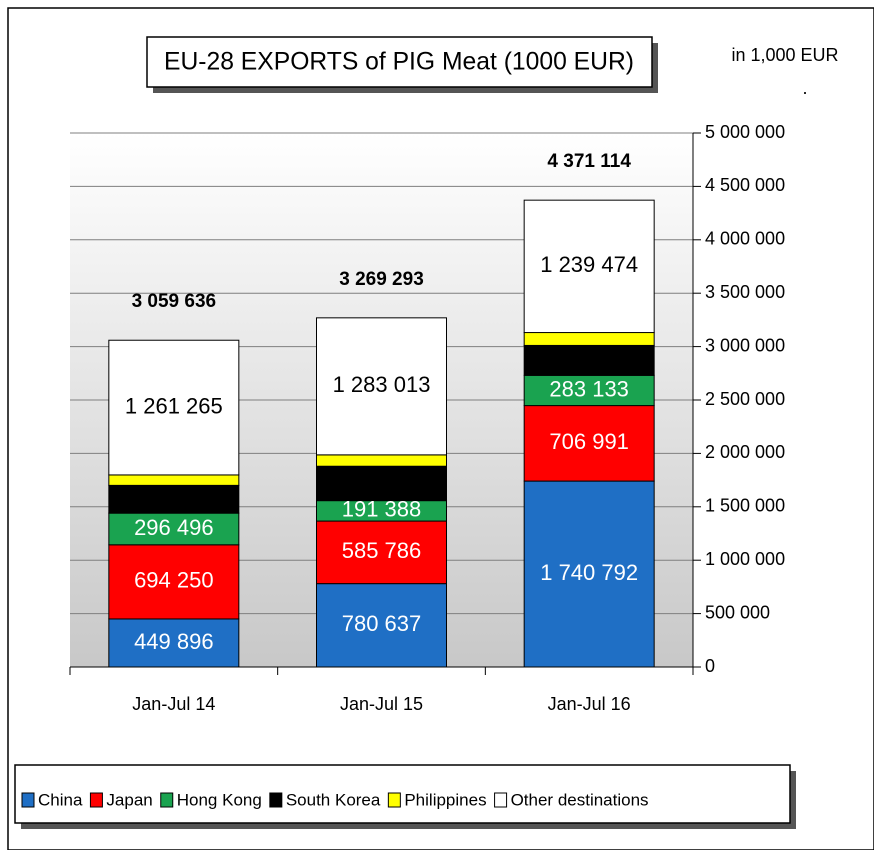 This screenshot has height=850, width=874. Describe the element at coordinates (129, 799) in the screenshot. I see `legend-label: Japan` at that location.